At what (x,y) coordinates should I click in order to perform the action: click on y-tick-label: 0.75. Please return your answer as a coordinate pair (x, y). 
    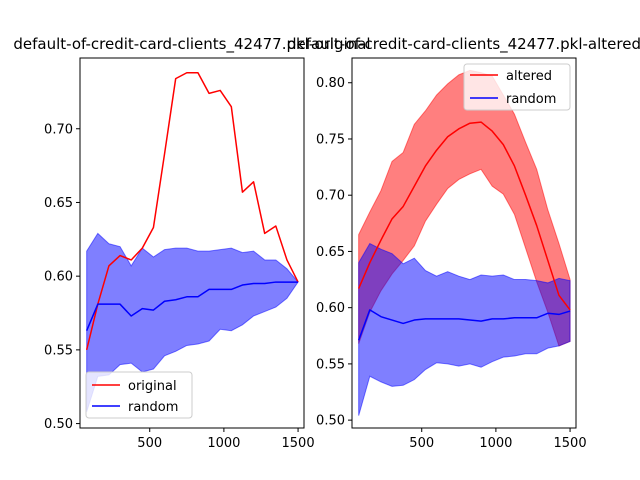
    Looking at the image, I should click on (330, 139).